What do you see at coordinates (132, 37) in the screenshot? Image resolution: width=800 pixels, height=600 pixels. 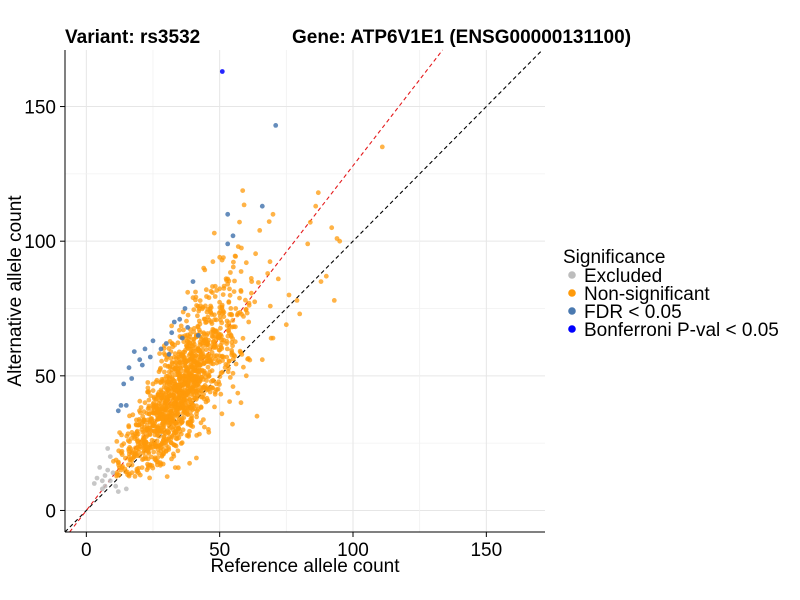 I see `chart-title-variant: Variant: rs3532` at bounding box center [132, 37].